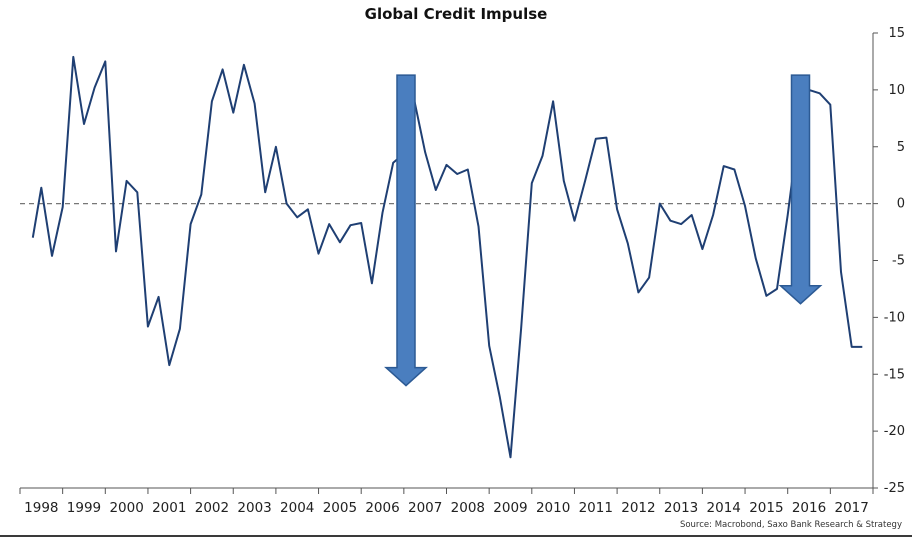  I want to click on chart-title: Global Credit Impulse, so click(456, 14).